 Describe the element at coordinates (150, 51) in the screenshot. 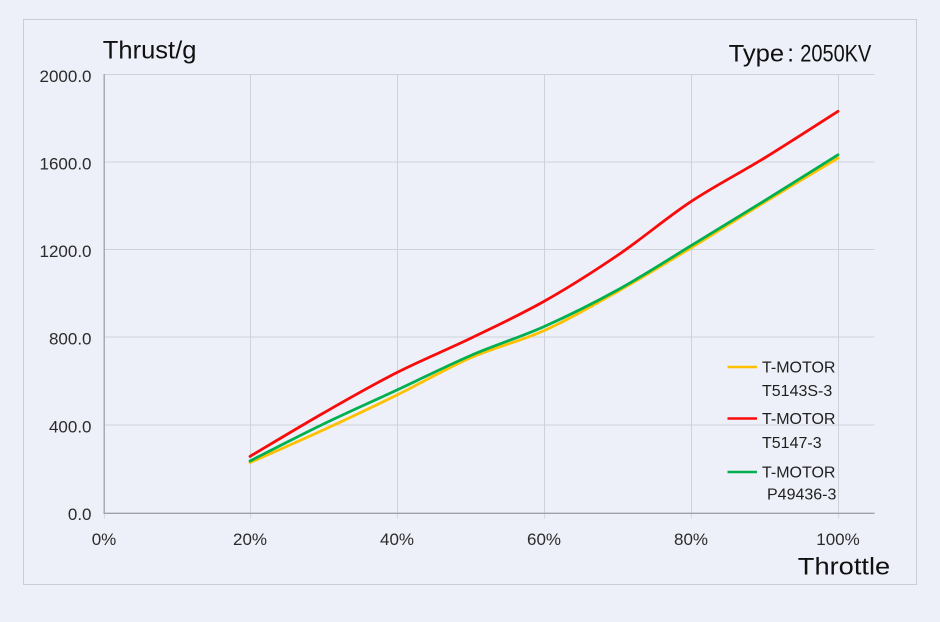

I see `svg-text: Thrust/g` at that location.